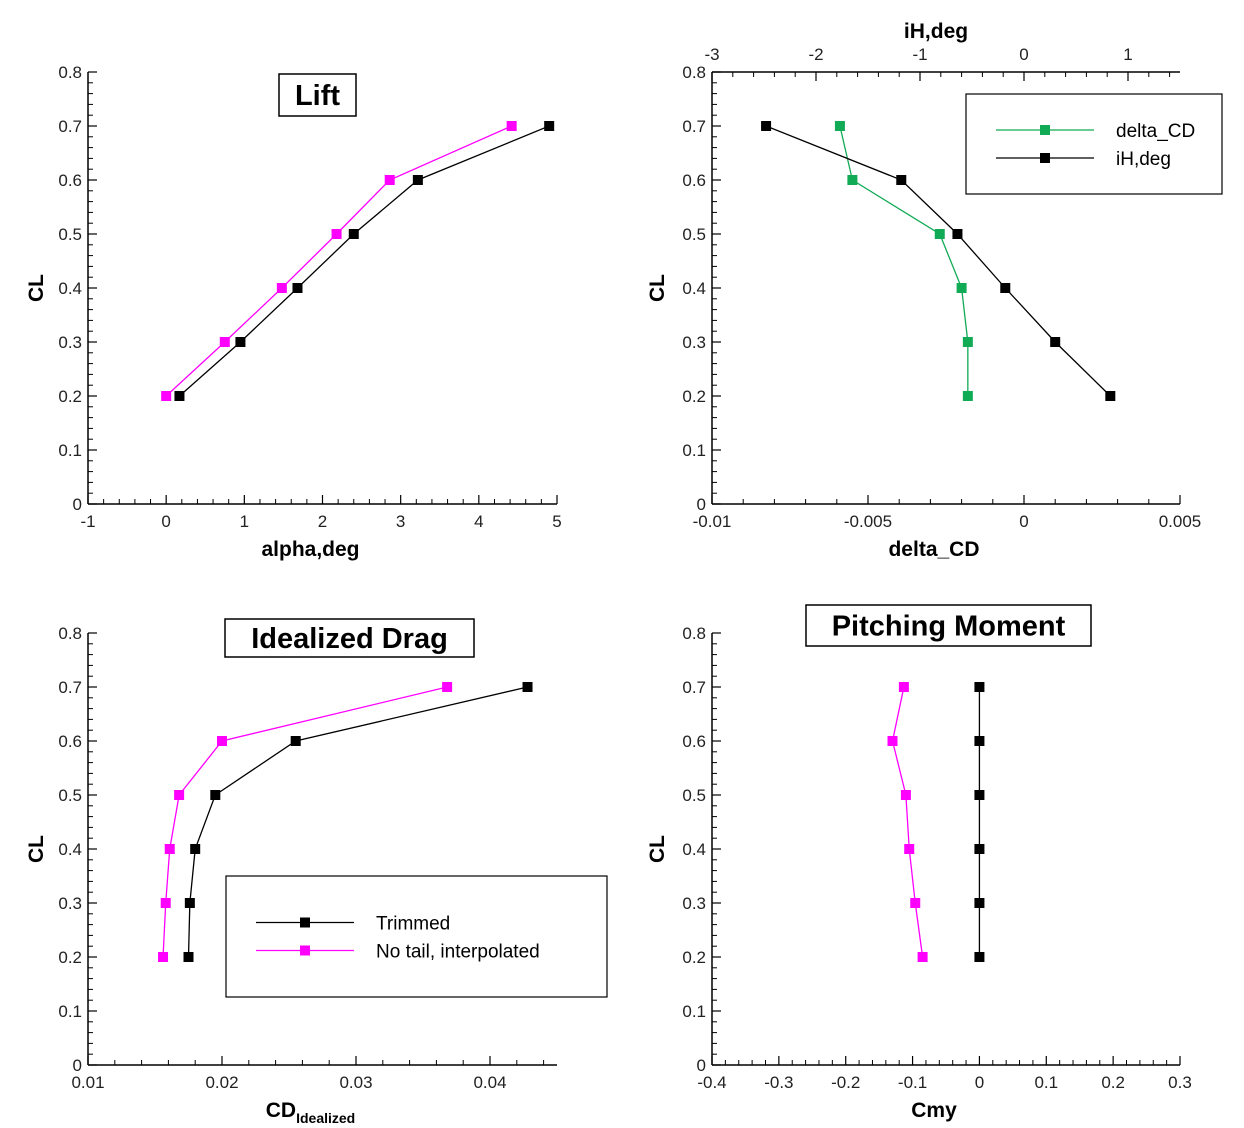 Image resolution: width=1244 pixels, height=1128 pixels. Describe the element at coordinates (322, 521) in the screenshot. I see `x-tick-label: 2` at that location.